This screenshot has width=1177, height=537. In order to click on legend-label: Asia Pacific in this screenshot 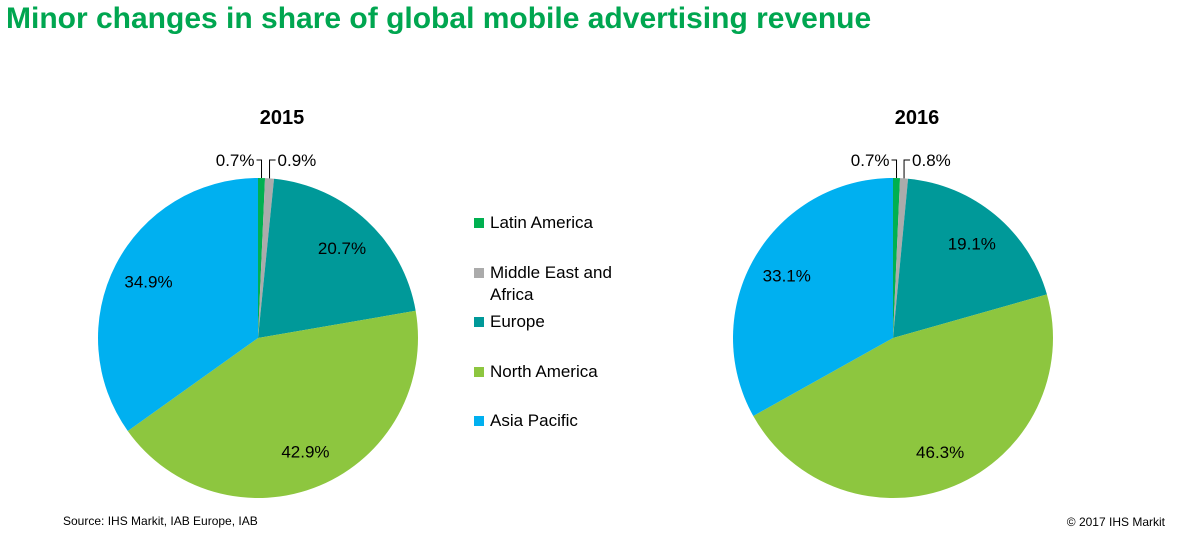, I will do `click(534, 420)`.